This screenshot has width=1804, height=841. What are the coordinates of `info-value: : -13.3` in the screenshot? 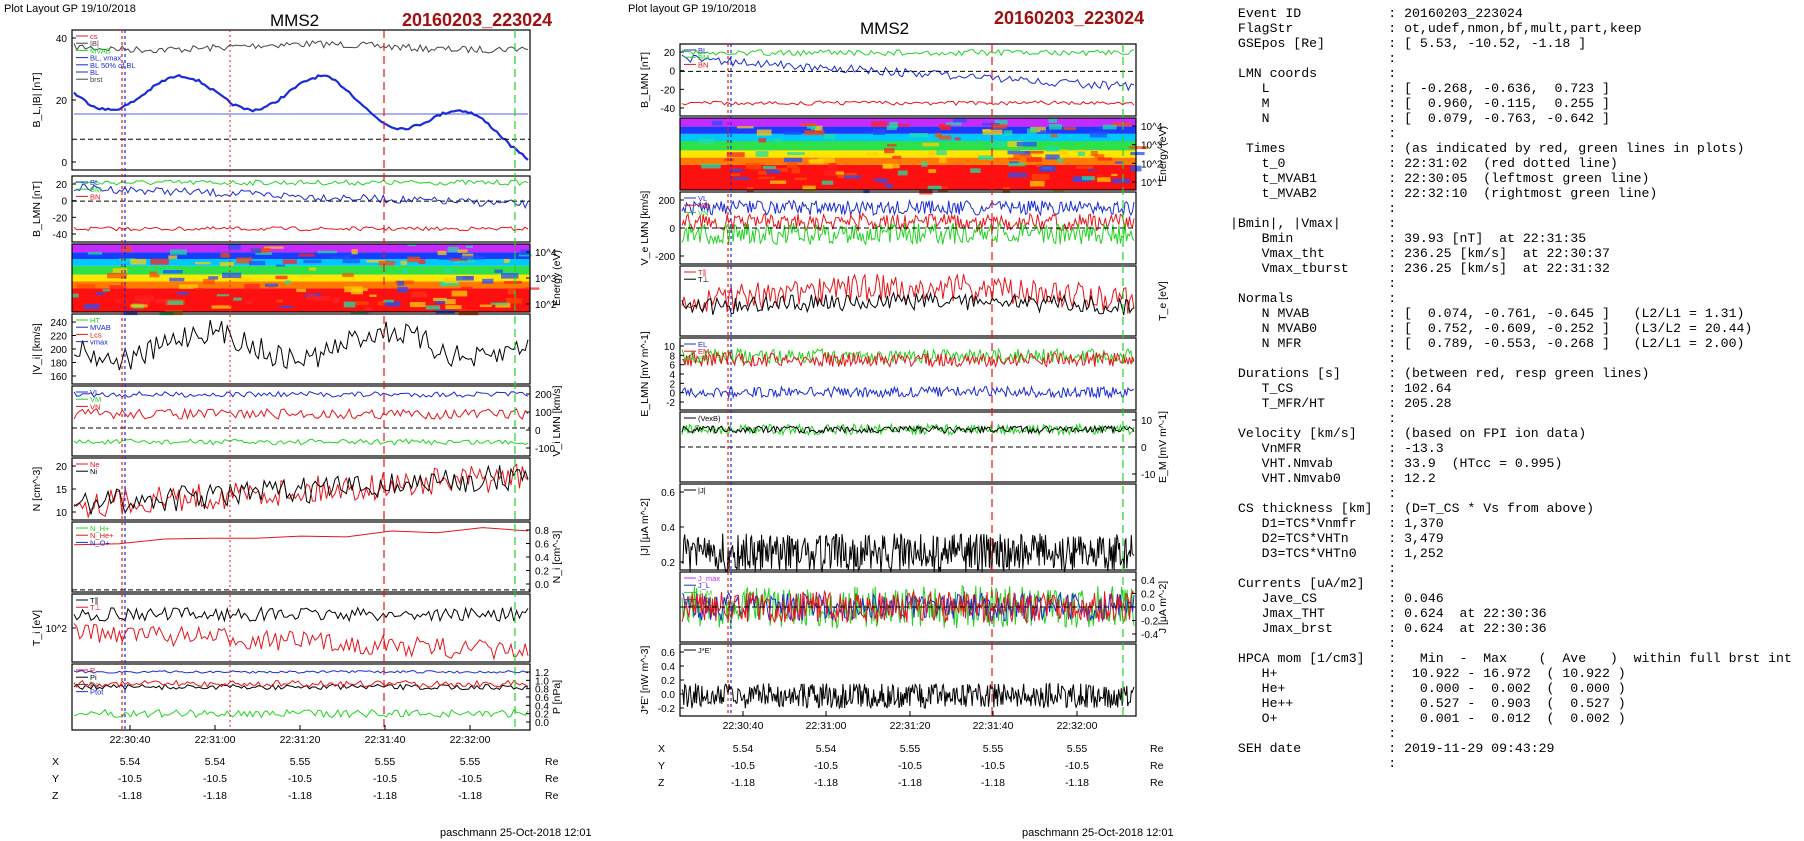 It's located at (1416, 448).